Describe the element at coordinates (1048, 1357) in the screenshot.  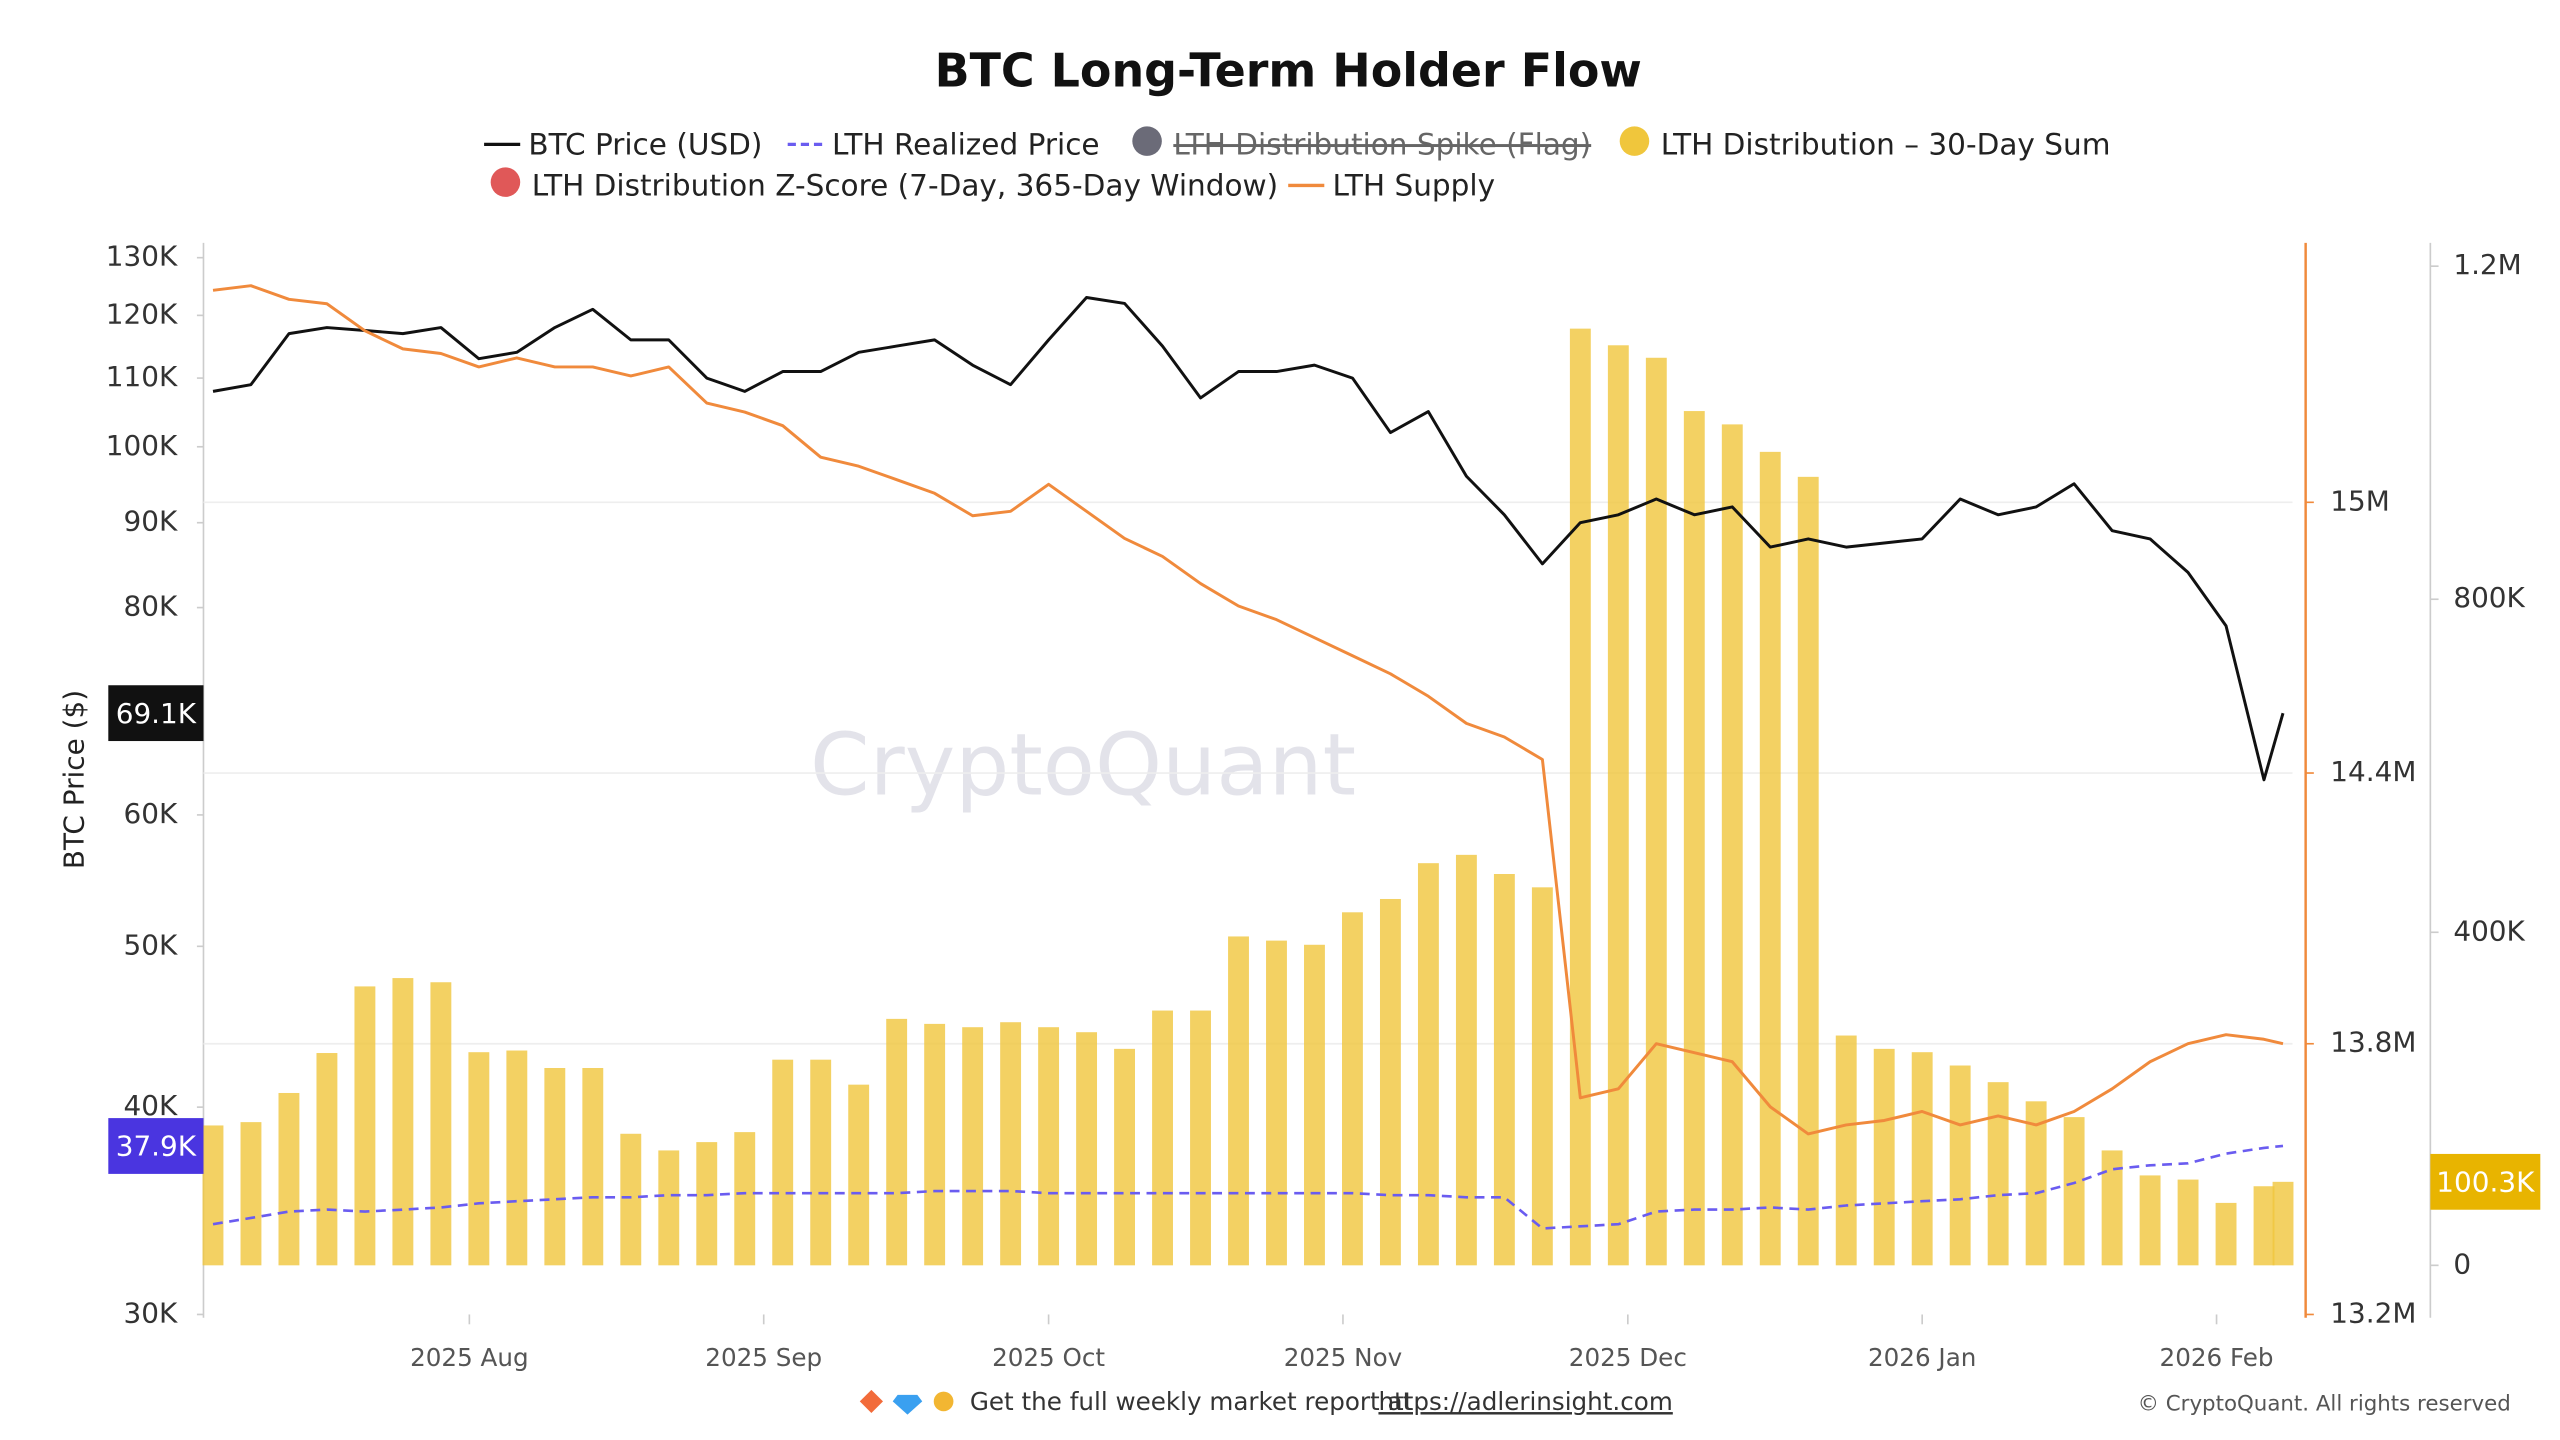
I see `x-tick-label: 2025 Oct` at that location.